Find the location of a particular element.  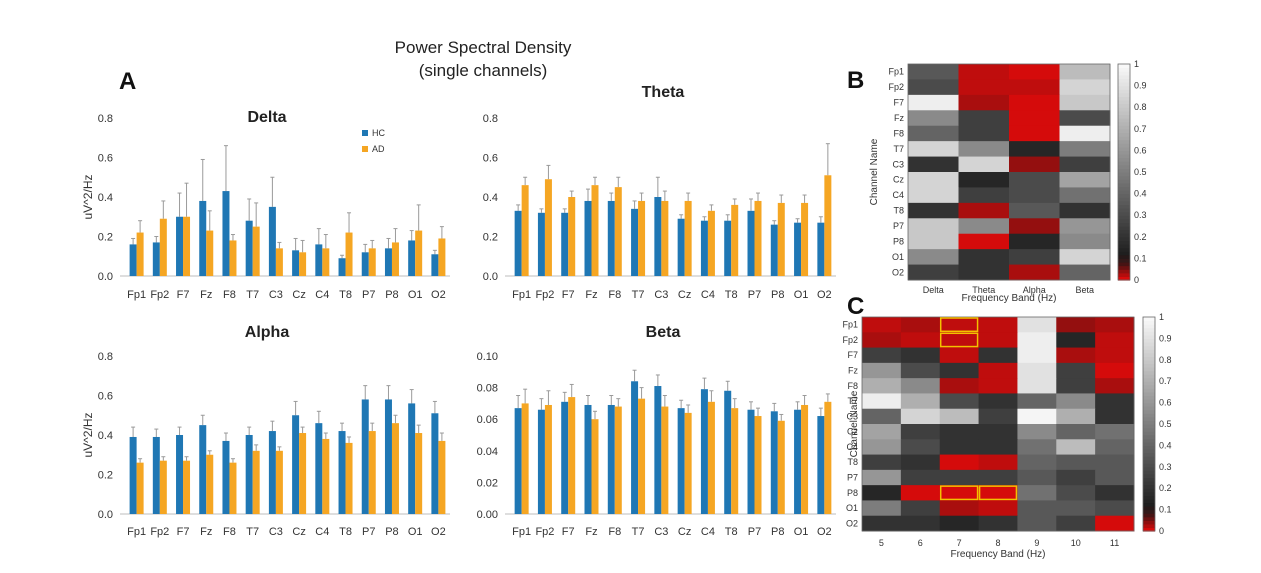

theta-xtick-label: F7 is located at coordinates (568, 295).